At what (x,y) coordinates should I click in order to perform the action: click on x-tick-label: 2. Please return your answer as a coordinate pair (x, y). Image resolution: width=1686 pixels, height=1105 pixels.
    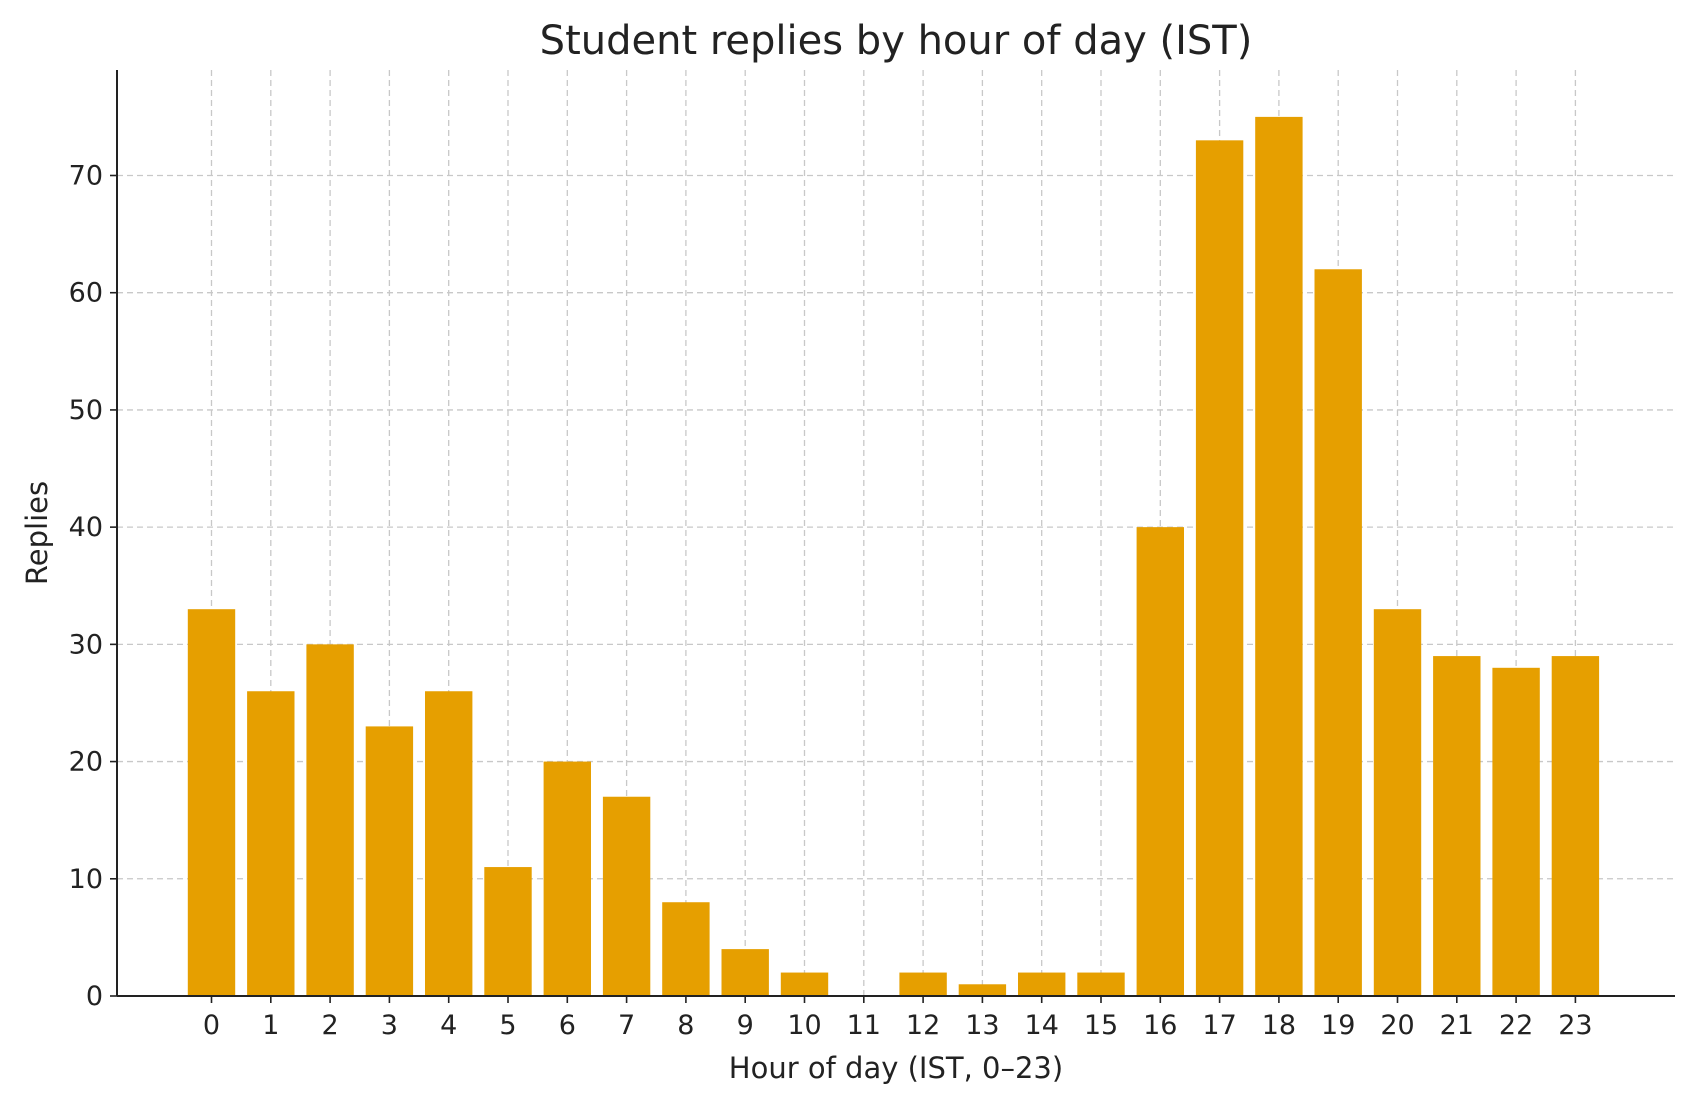
    Looking at the image, I should click on (330, 1025).